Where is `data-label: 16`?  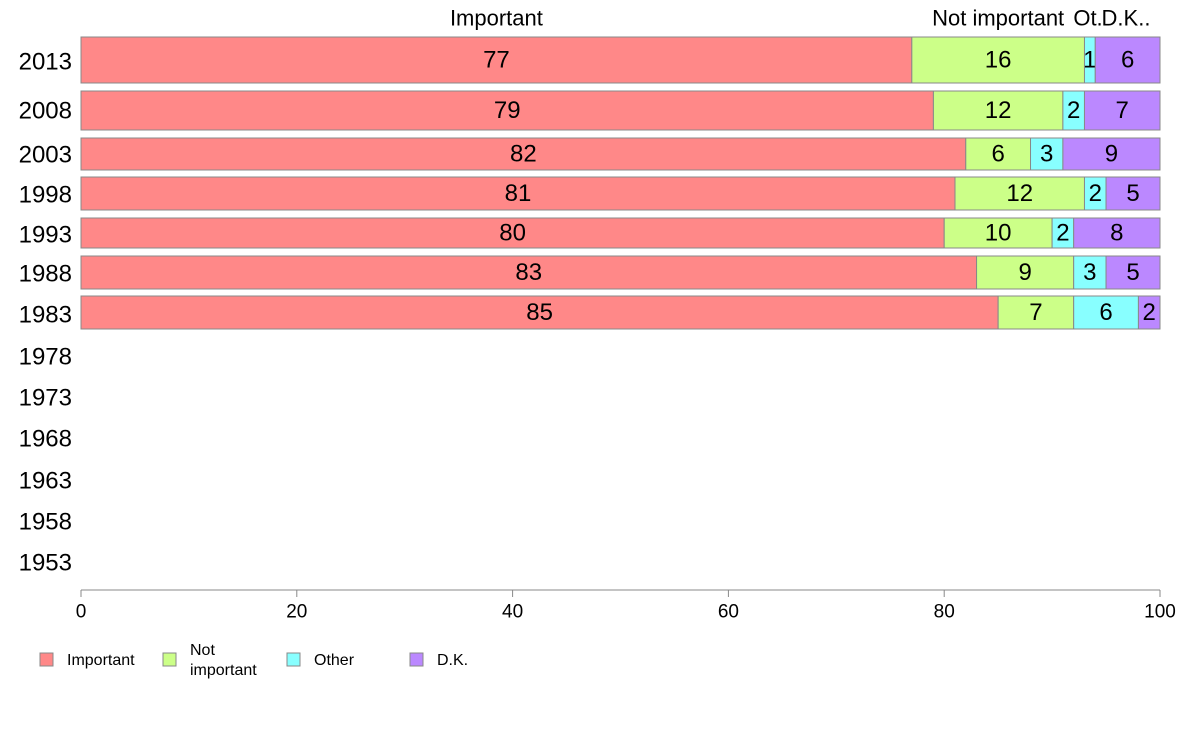
data-label: 16 is located at coordinates (998, 60).